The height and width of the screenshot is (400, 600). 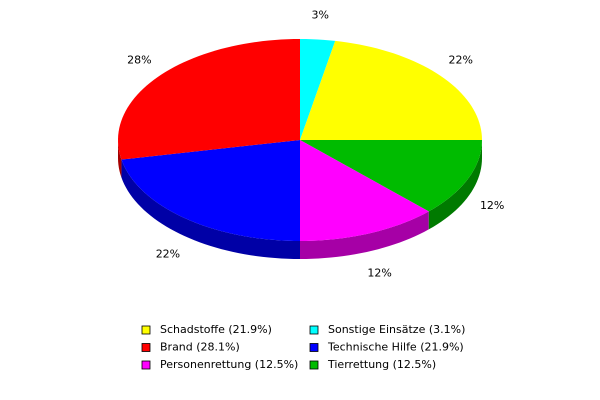 What do you see at coordinates (381, 364) in the screenshot?
I see `legend-label: Tierrettung (12.5%)` at bounding box center [381, 364].